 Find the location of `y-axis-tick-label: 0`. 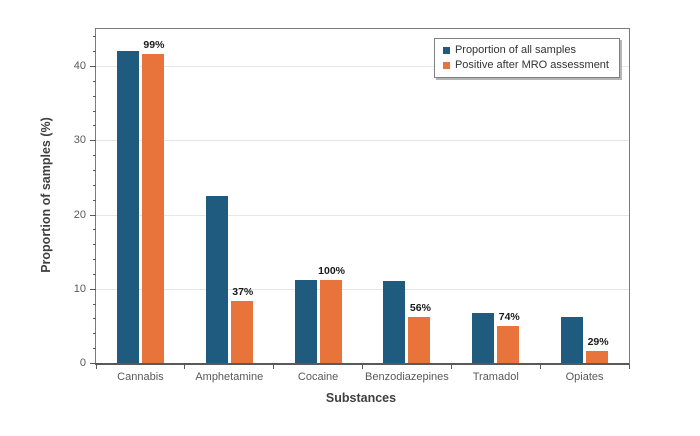

y-axis-tick-label: 0 is located at coordinates (82, 363).